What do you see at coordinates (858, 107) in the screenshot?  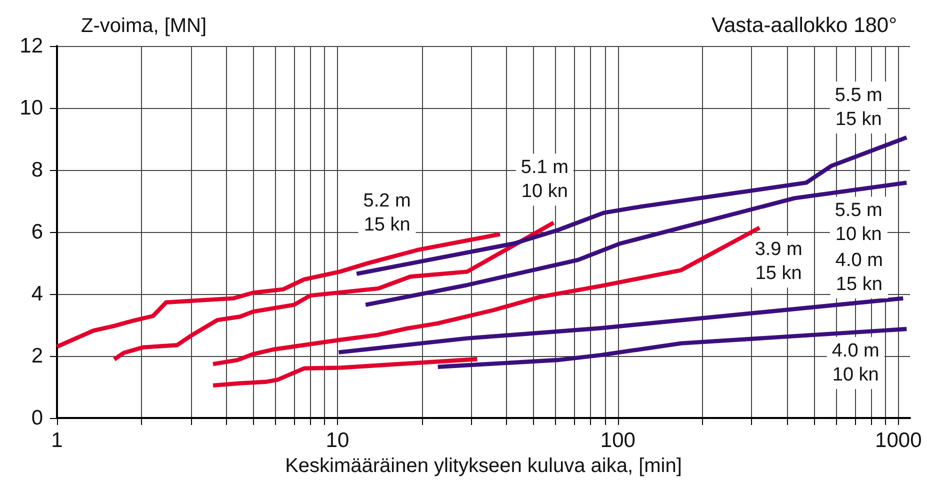 I see `series-label: 5.5 m 15 kn` at bounding box center [858, 107].